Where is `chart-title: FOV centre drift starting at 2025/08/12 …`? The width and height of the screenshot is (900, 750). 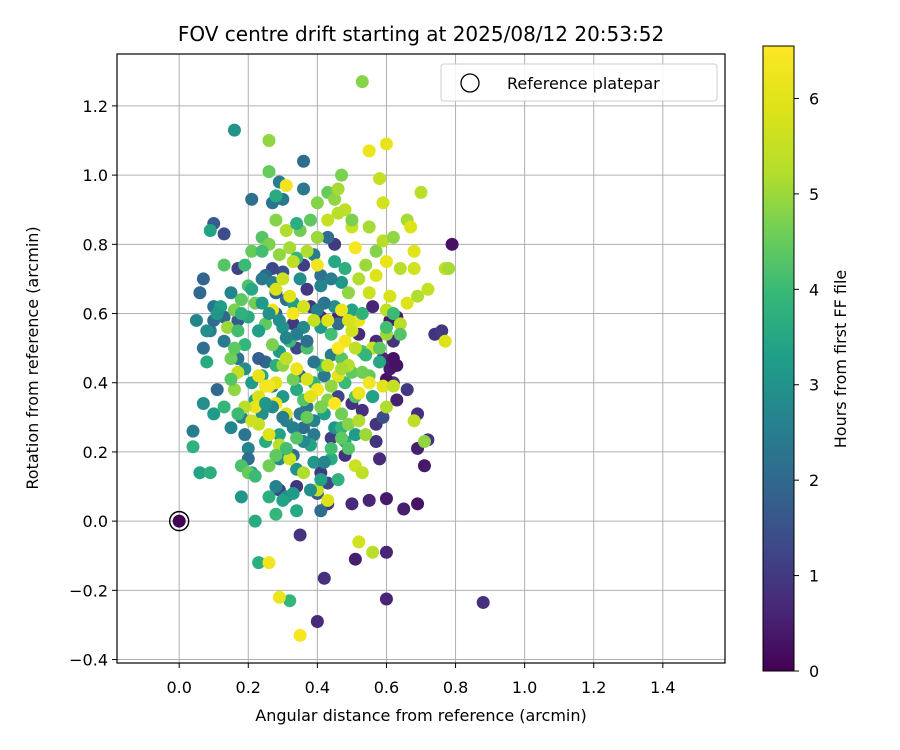 chart-title: FOV centre drift starting at 2025/08/12 … is located at coordinates (421, 34).